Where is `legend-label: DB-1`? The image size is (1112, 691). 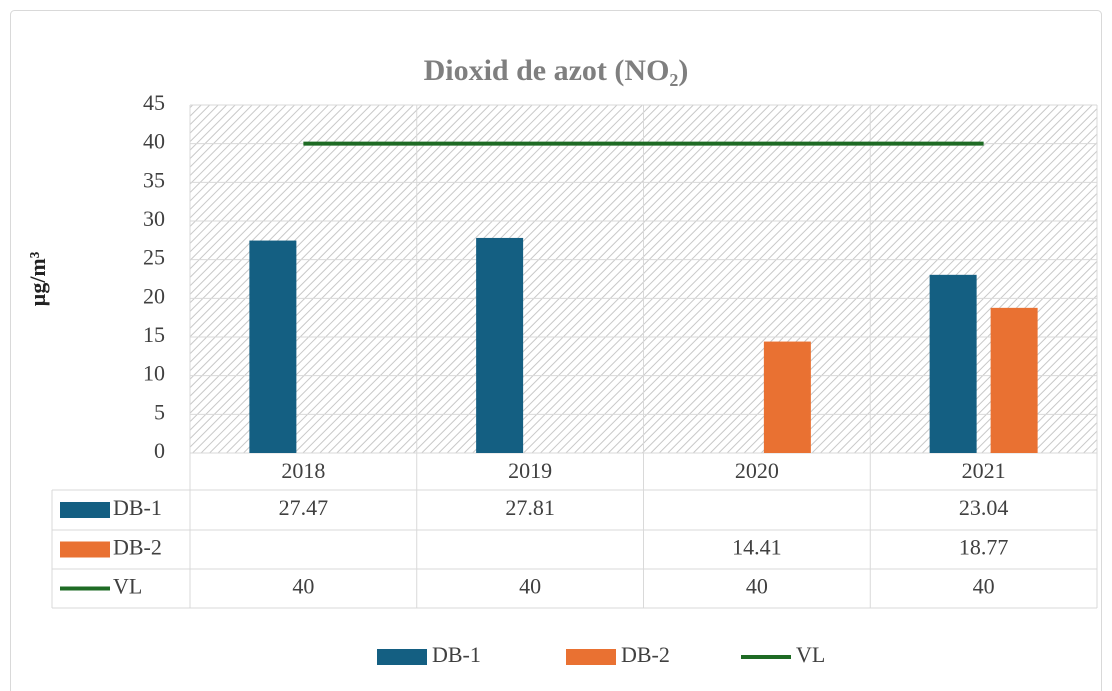
legend-label: DB-1 is located at coordinates (456, 654).